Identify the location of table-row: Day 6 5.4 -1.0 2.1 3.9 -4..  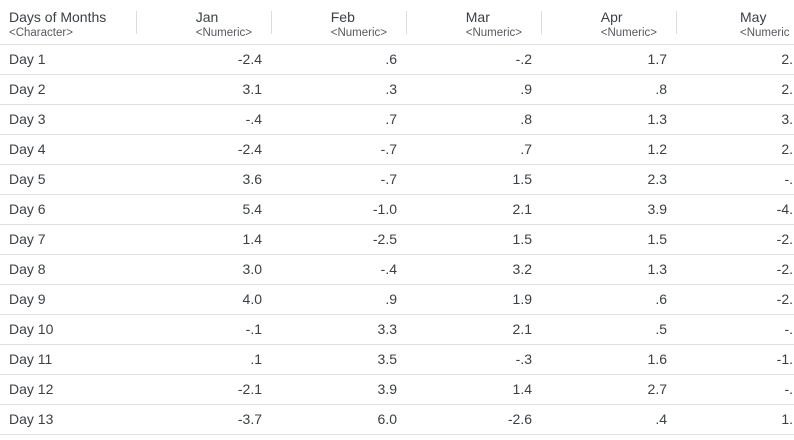
(397, 209).